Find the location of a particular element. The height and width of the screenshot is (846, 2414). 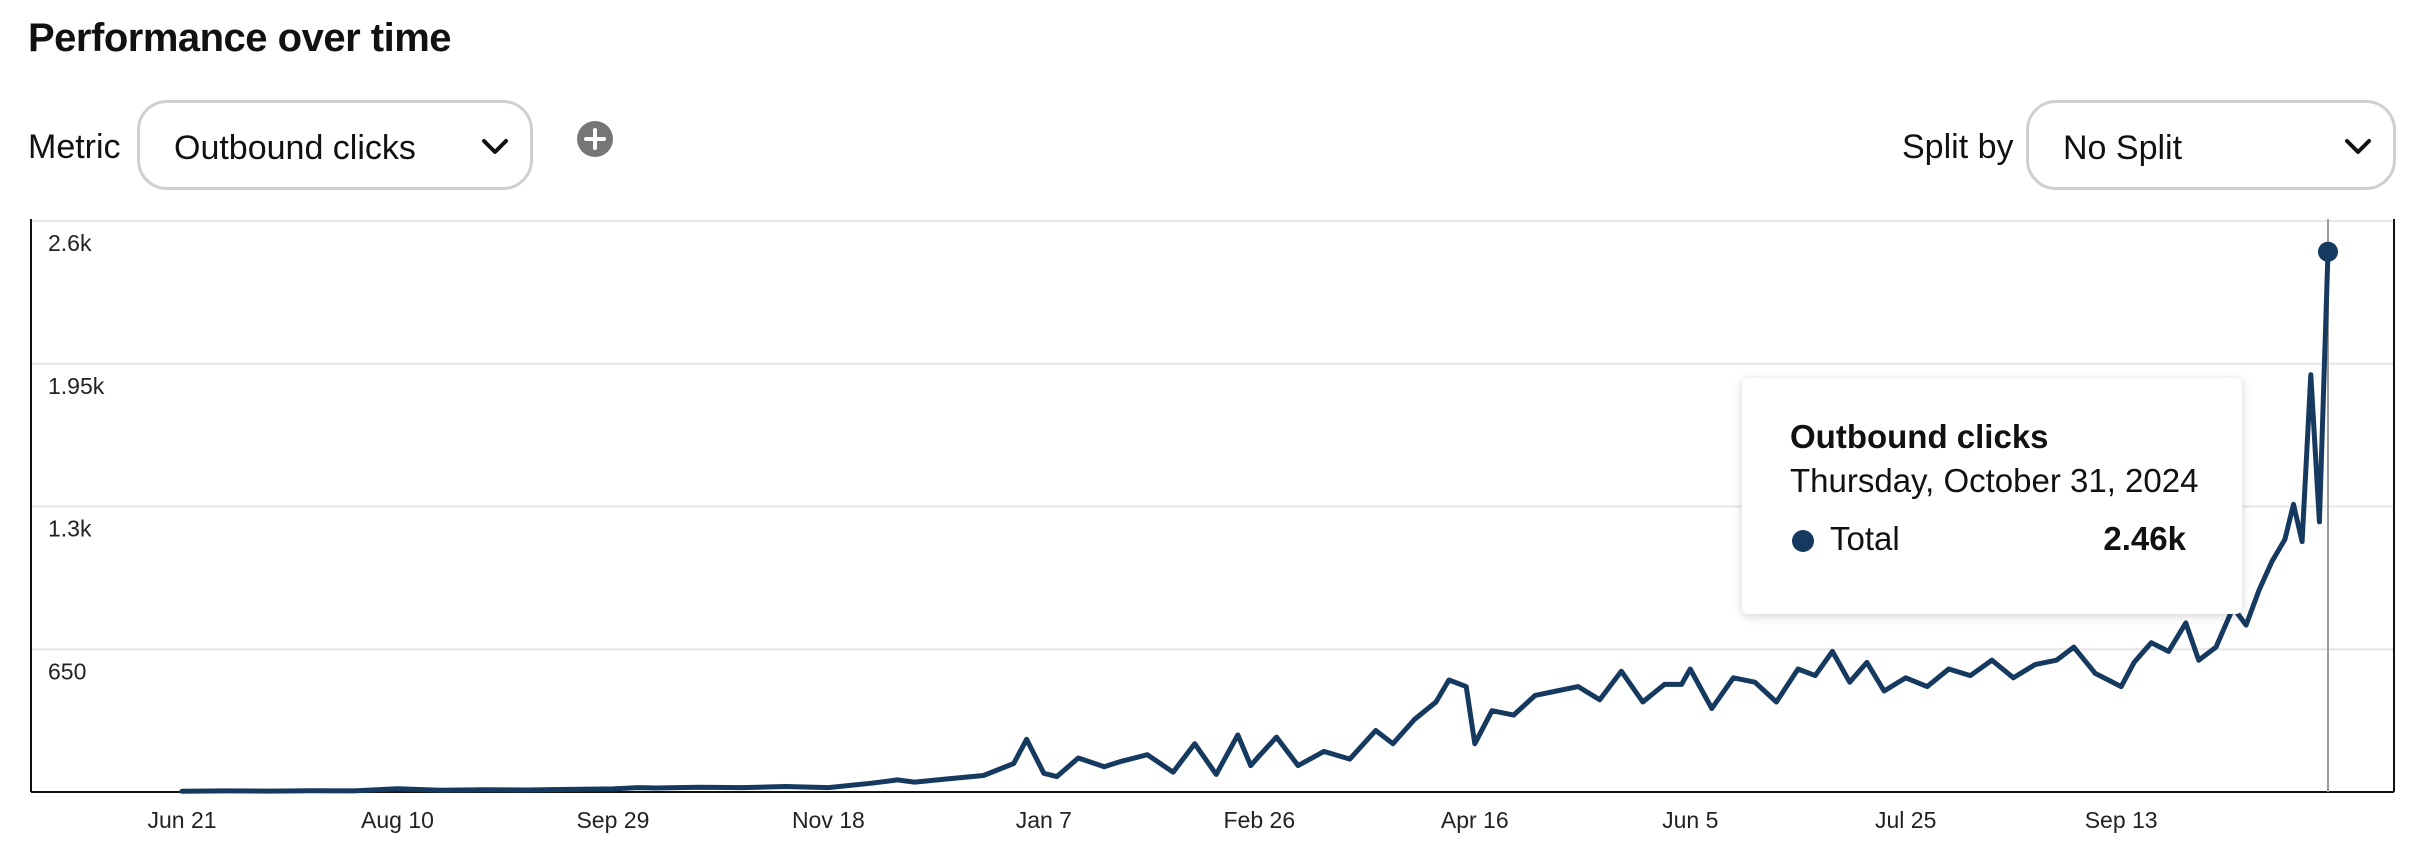

tooltip-date: Thursday, October 31, 2024 is located at coordinates (1994, 480).